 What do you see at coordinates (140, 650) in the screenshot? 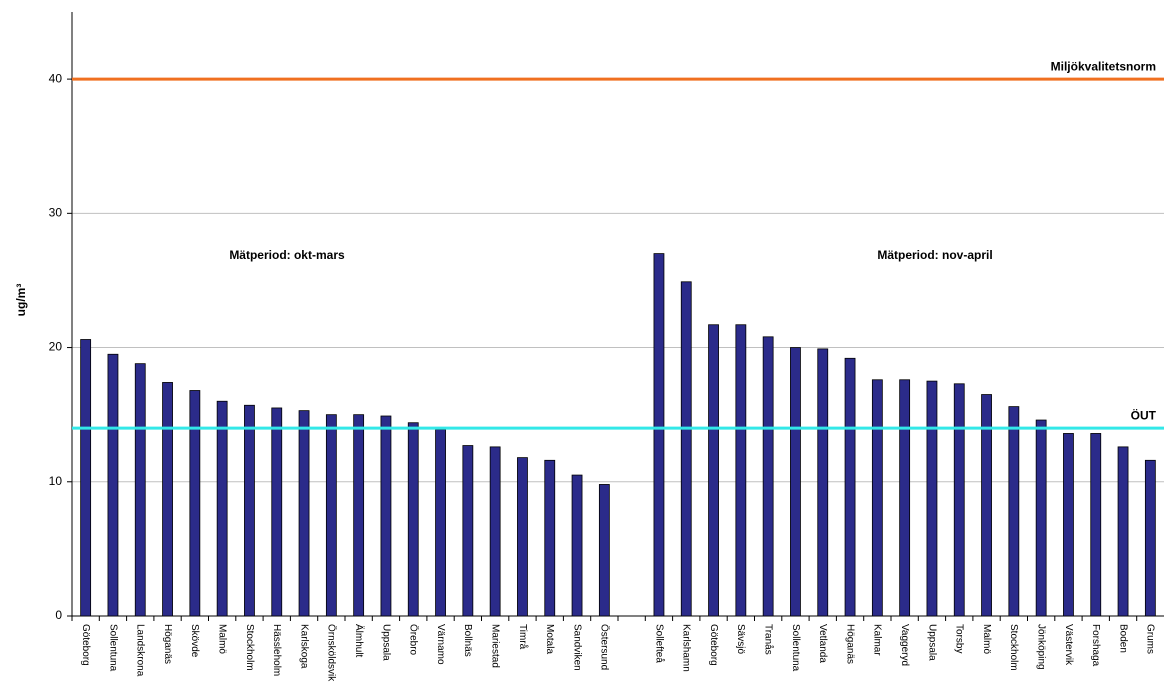
I see `x-tick-label: Landskrona` at bounding box center [140, 650].